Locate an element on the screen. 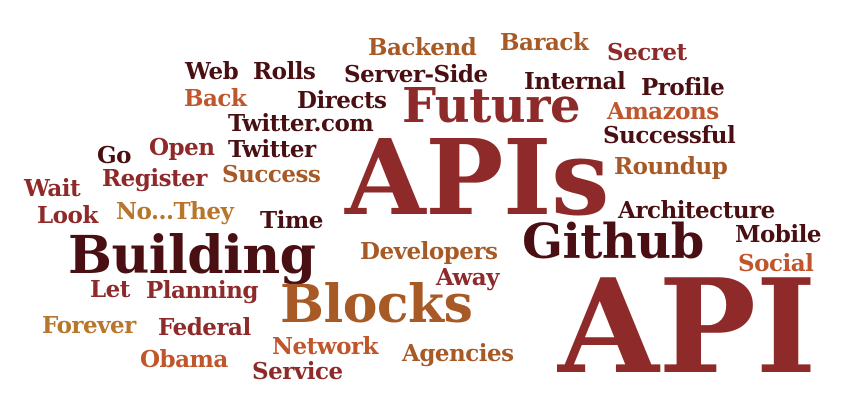  word-planning: Planning is located at coordinates (202, 290).